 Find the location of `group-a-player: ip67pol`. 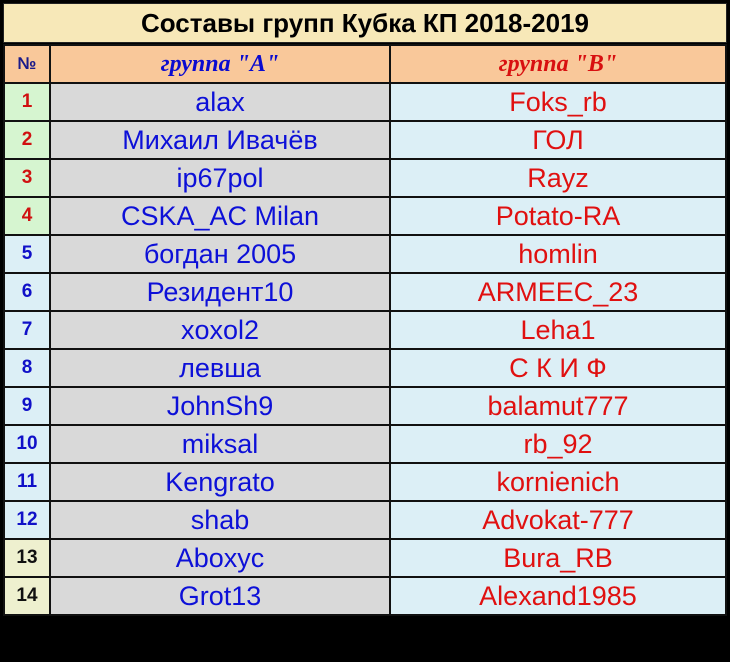

group-a-player: ip67pol is located at coordinates (220, 178).